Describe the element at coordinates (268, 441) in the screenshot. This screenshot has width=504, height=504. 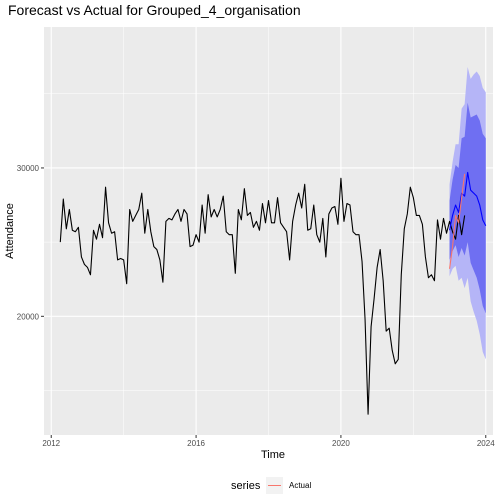
I see `x-axis: 2012 2016 2020 2024` at that location.